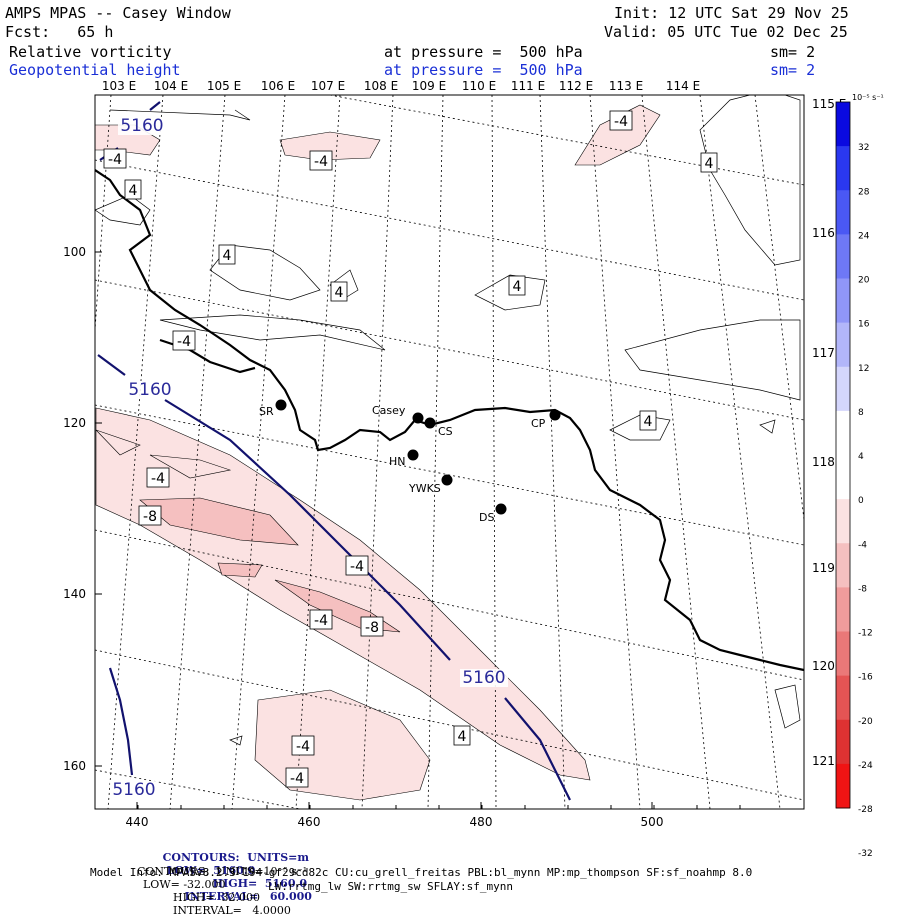 Image resolution: width=900 pixels, height=917 pixels. Describe the element at coordinates (626, 86) in the screenshot. I see `top-lon-label: 113 E` at that location.